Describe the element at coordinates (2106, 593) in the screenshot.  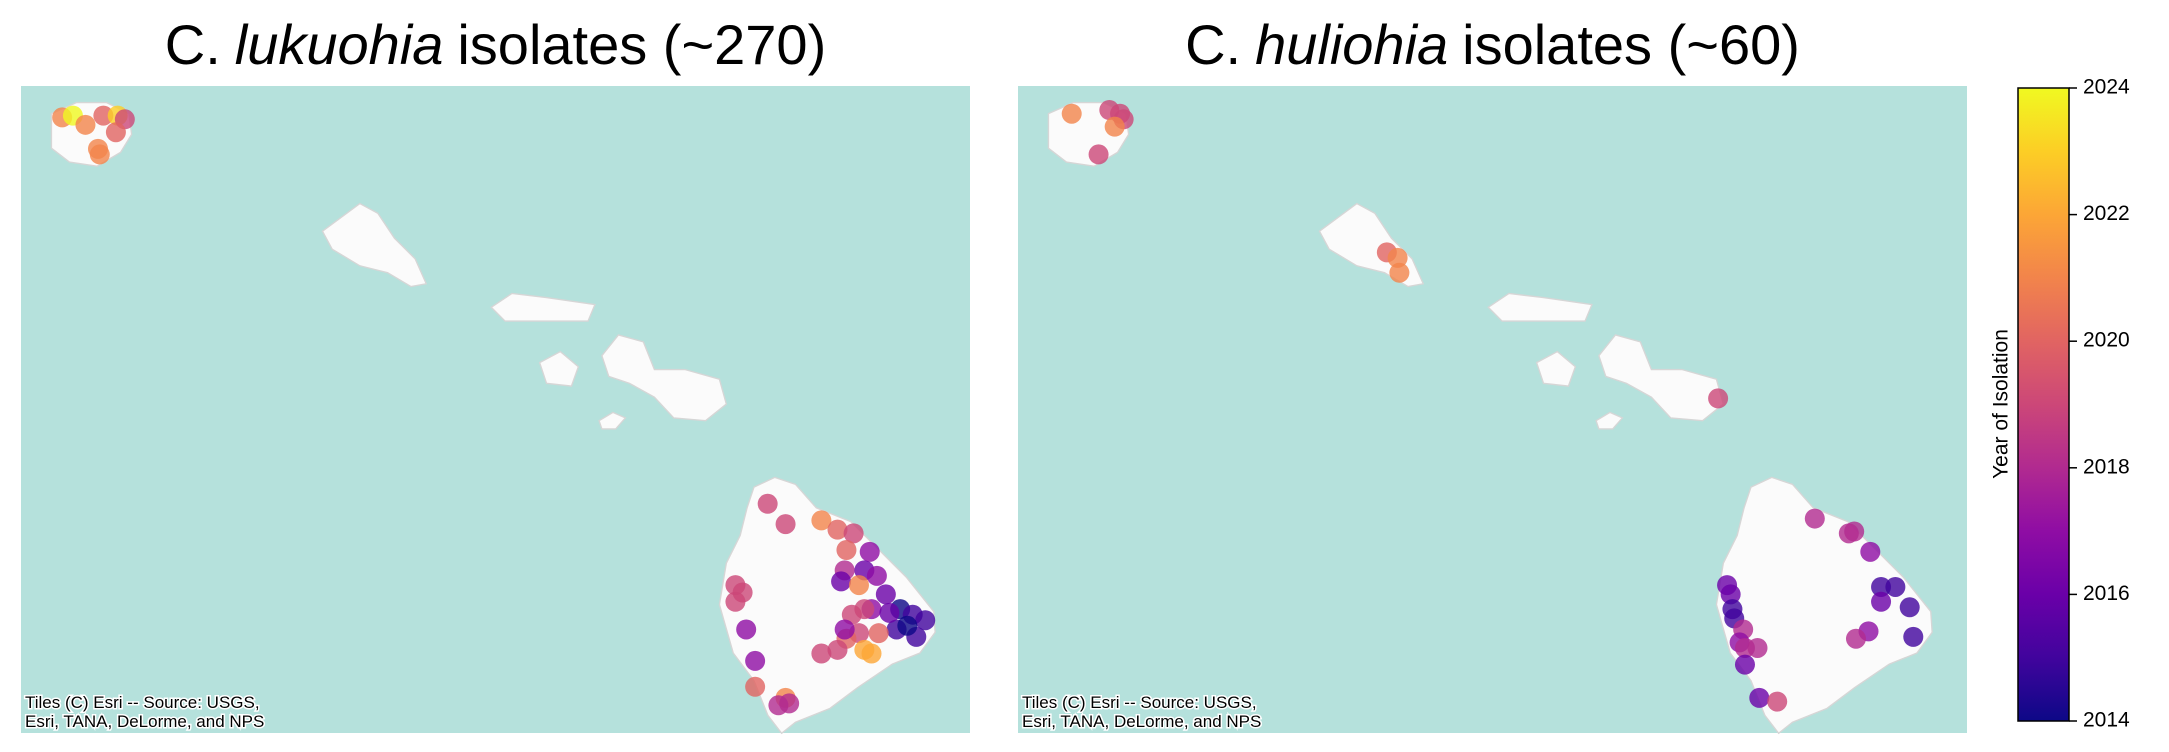
I see `colorbar-tick-label: 2016` at that location.